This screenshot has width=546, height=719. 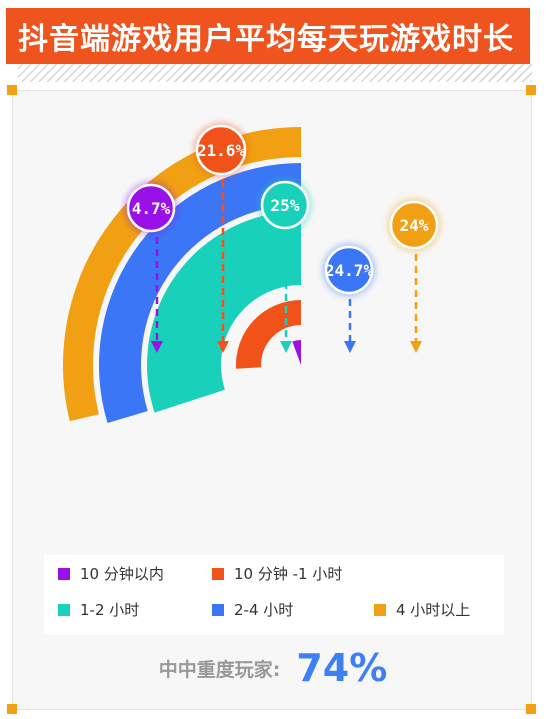 What do you see at coordinates (122, 574) in the screenshot?
I see `legend-label: 10 分钟以内` at bounding box center [122, 574].